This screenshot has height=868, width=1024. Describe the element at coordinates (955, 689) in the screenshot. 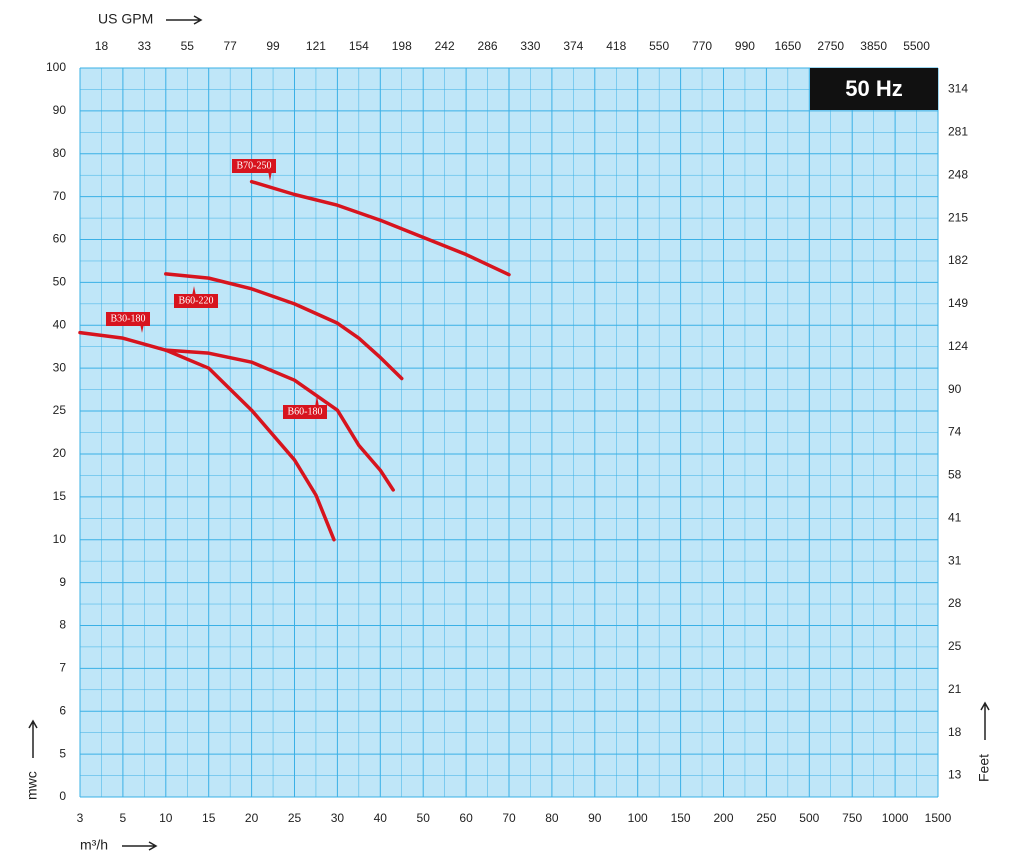

I see `y2-tick-label: 21` at that location.